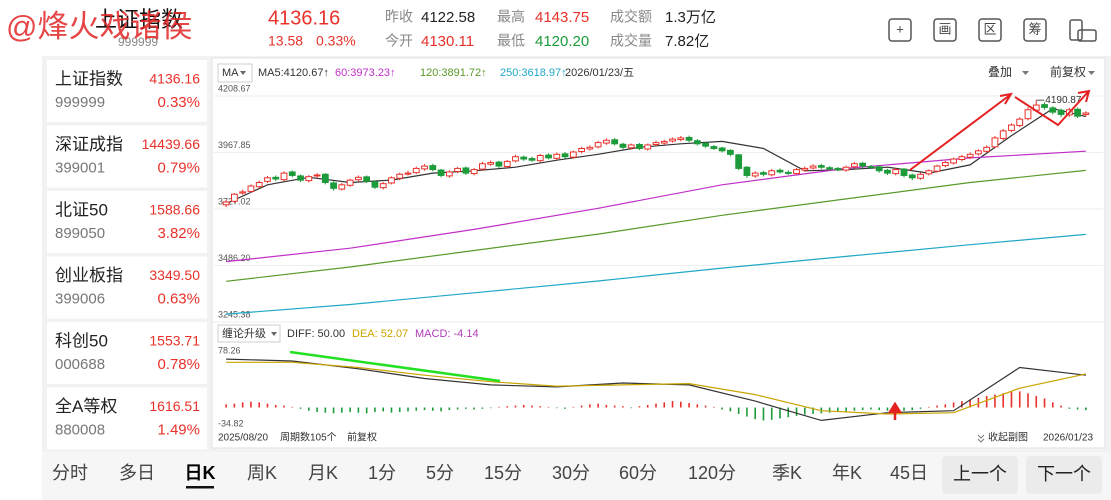  I want to click on period-tab: 分时, so click(70, 473).